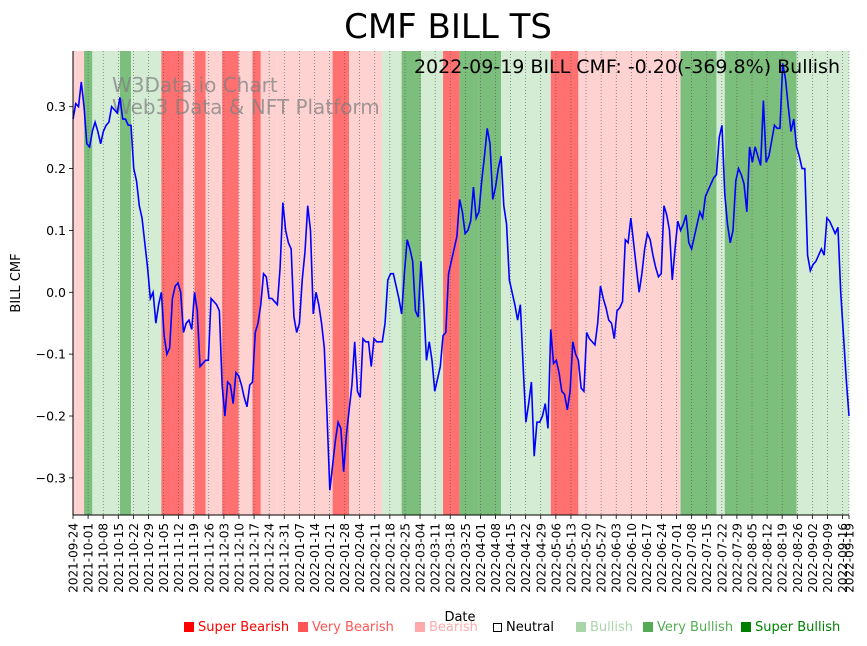  I want to click on legend-swatch-neutral, so click(497, 627).